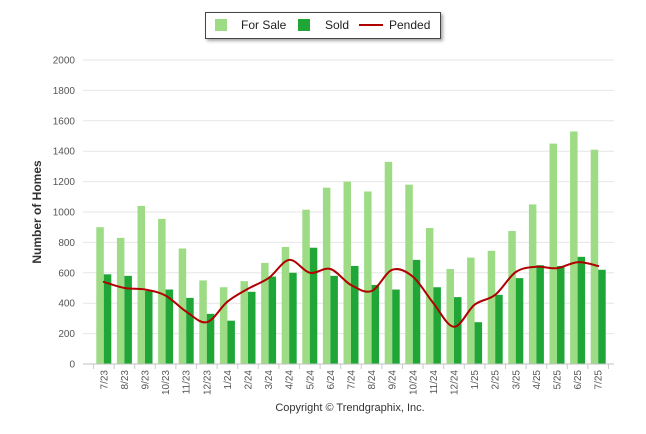  What do you see at coordinates (207, 382) in the screenshot?
I see `x-tick-label: 12/23` at bounding box center [207, 382].